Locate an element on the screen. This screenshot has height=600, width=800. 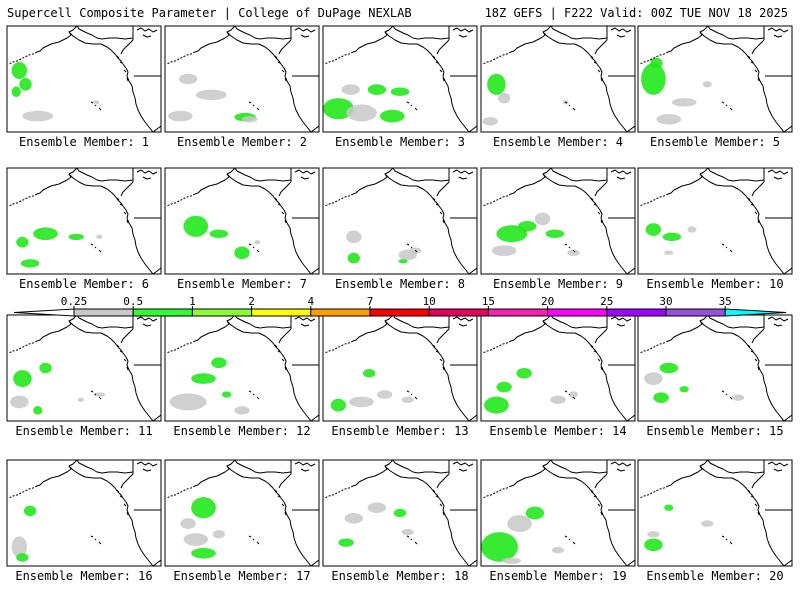
member-label: Ensemble Member: 17 is located at coordinates (241, 576).